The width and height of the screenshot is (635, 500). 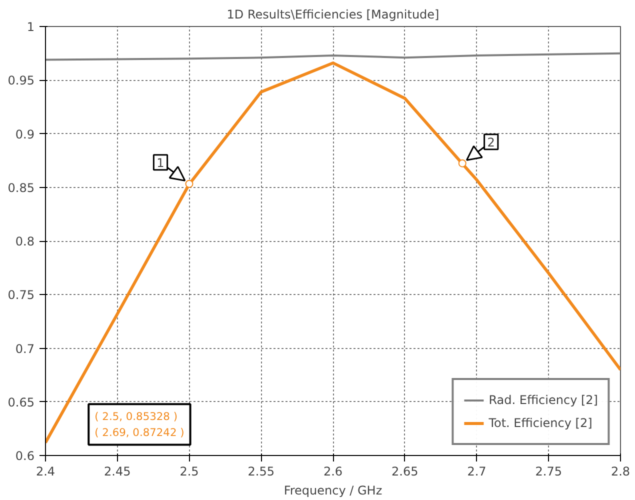 What do you see at coordinates (21, 187) in the screenshot?
I see `y-tick-label: 0.85` at bounding box center [21, 187].